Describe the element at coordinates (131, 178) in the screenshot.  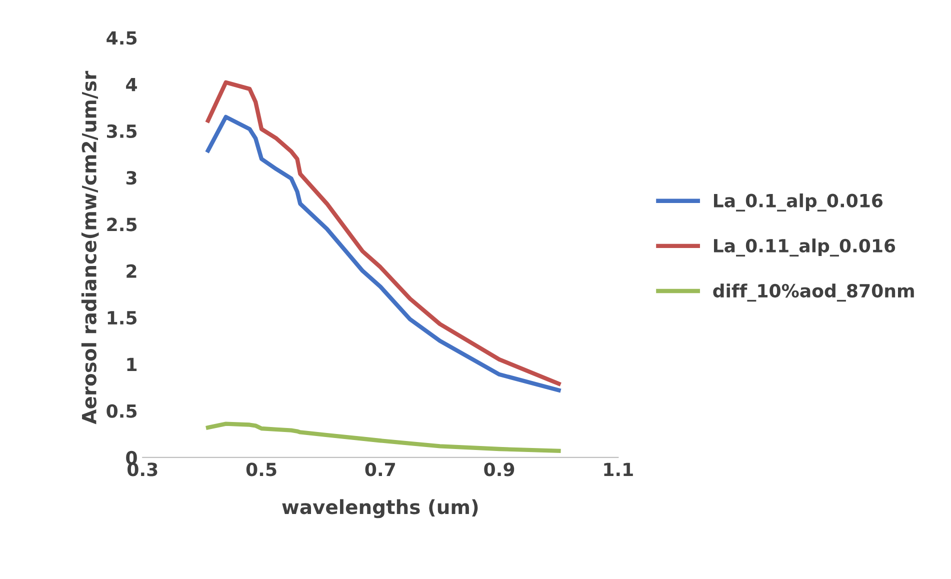
I see `y-tick-label: 3` at that location.